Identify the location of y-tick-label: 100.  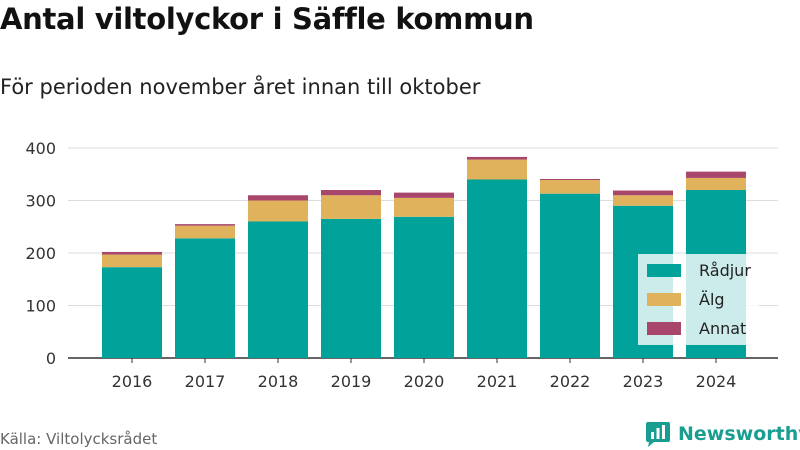
(40, 306).